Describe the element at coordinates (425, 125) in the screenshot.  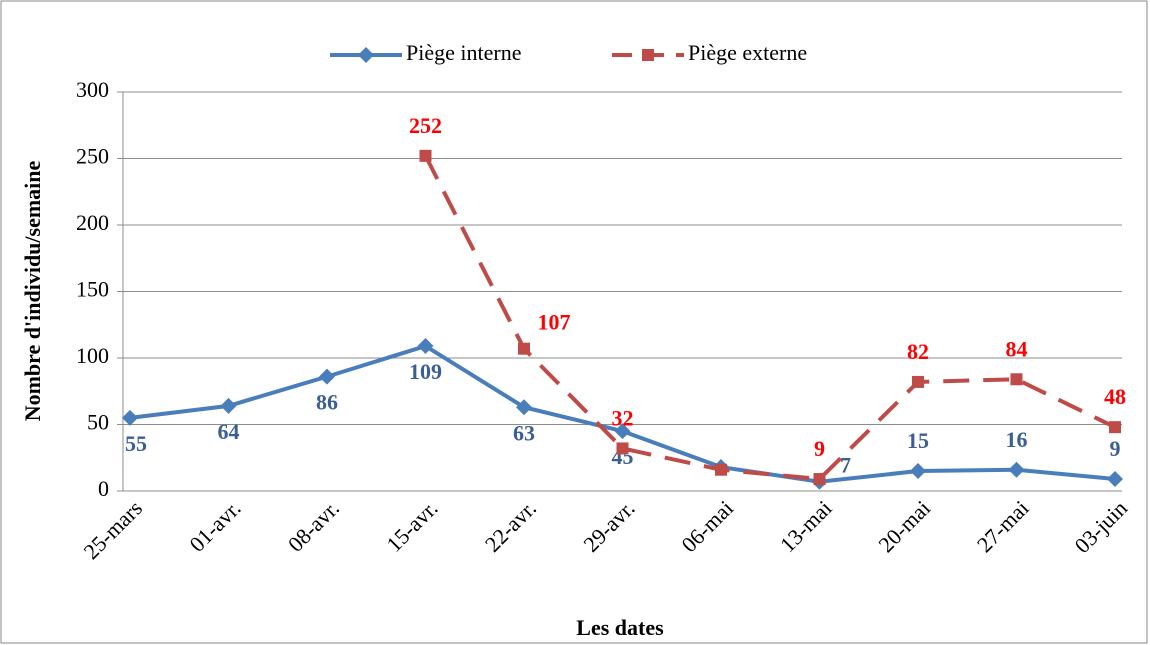
I see `data-label: 252` at that location.